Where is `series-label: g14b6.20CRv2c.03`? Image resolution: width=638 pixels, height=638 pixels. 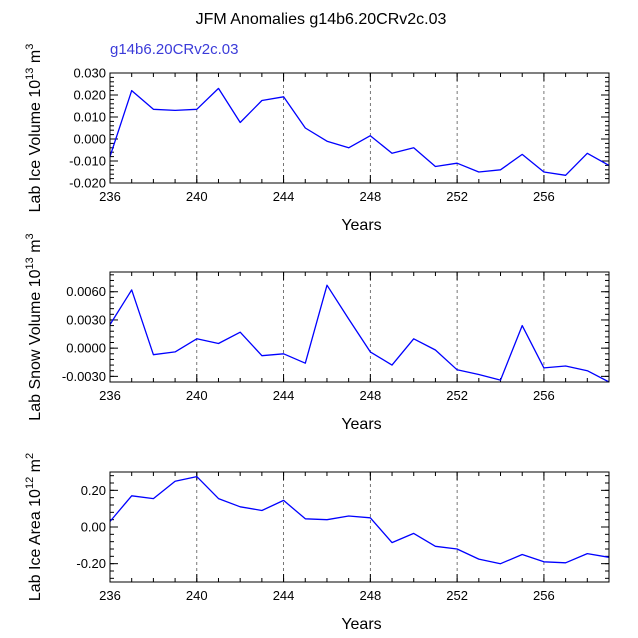 series-label: g14b6.20CRv2c.03 is located at coordinates (174, 49).